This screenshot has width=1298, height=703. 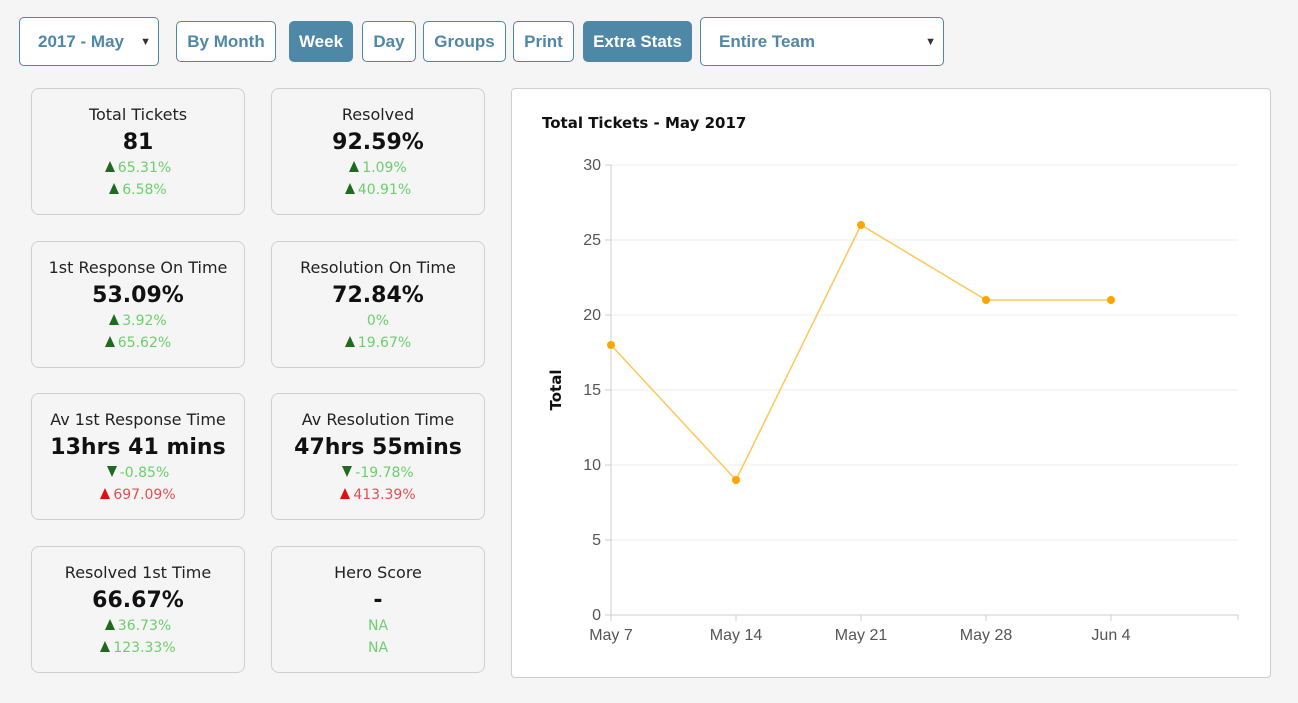 I want to click on stat-value: 81, so click(x=138, y=142).